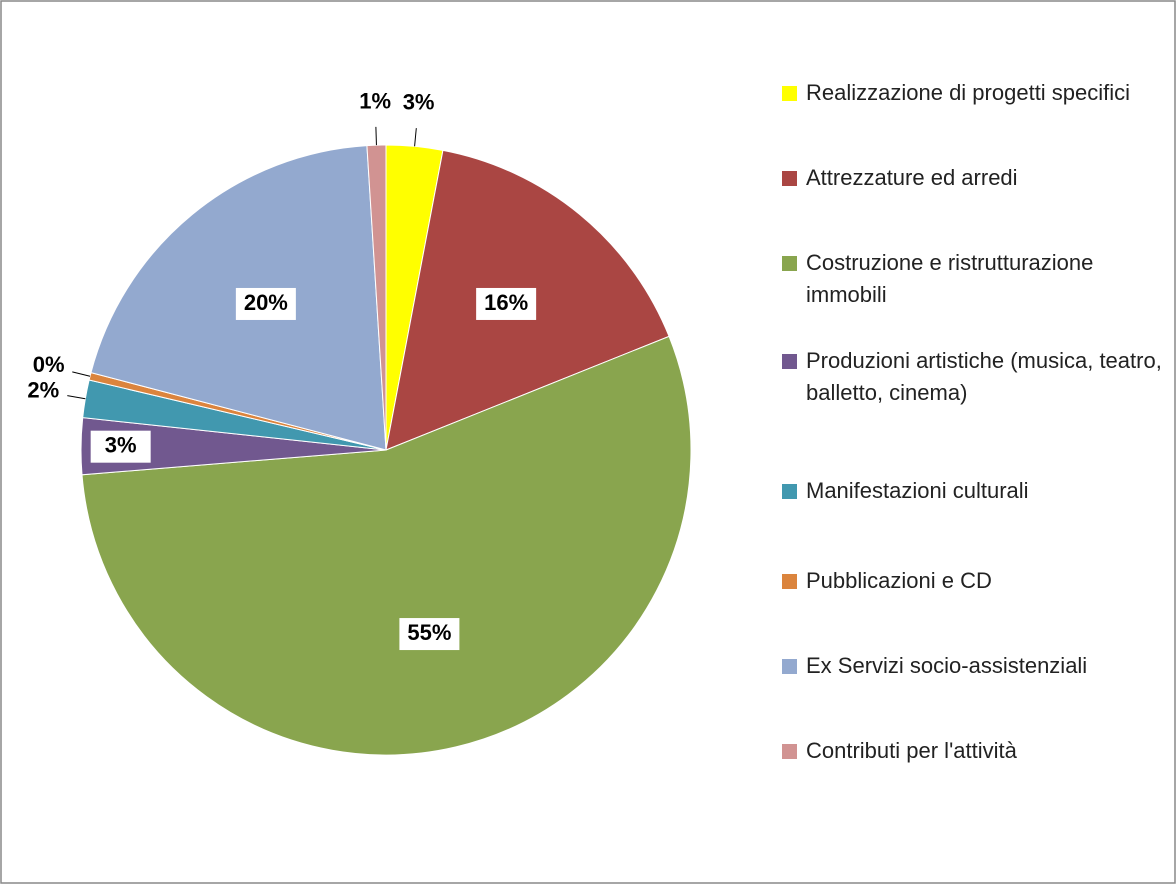  I want to click on legend-item: Costruzione e ristrutturazione immobili, so click(972, 279).